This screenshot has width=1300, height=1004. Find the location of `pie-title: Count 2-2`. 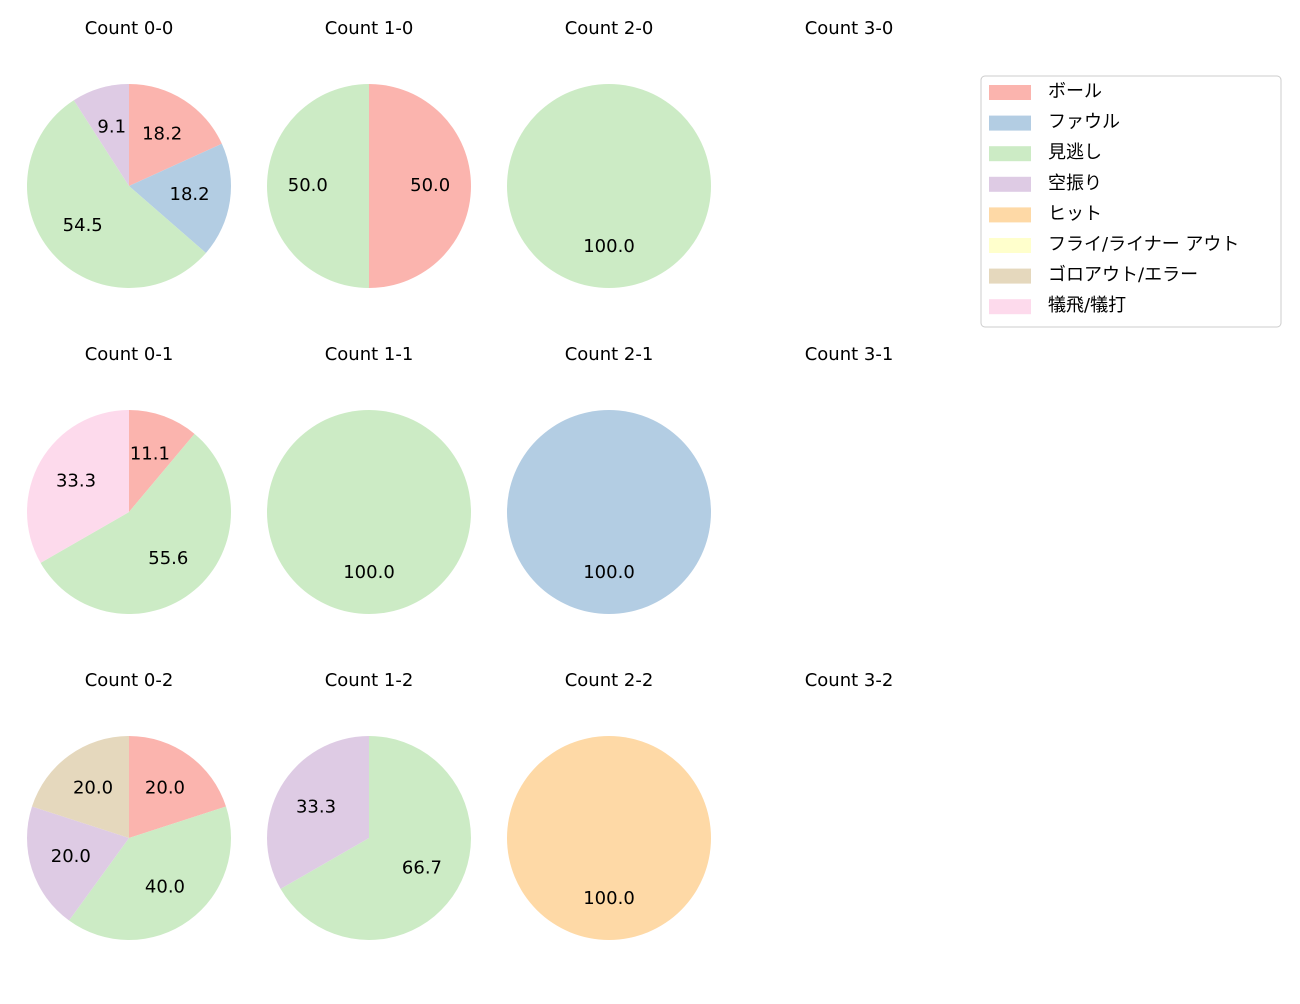

pie-title: Count 2-2 is located at coordinates (609, 680).